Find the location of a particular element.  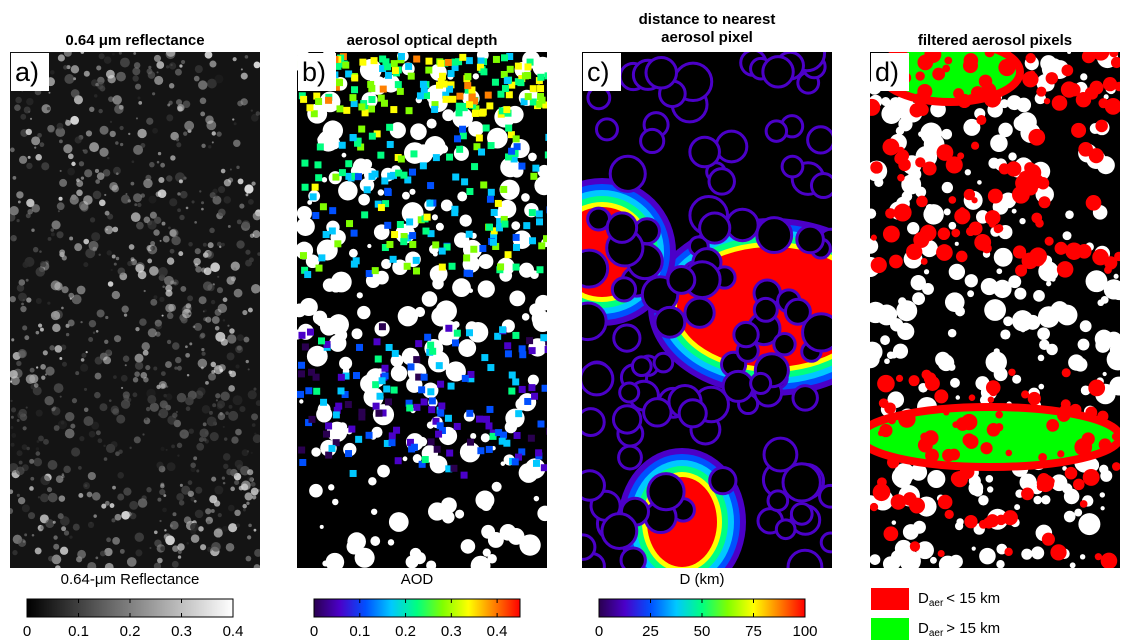

panel-letter: a) is located at coordinates (27, 72).